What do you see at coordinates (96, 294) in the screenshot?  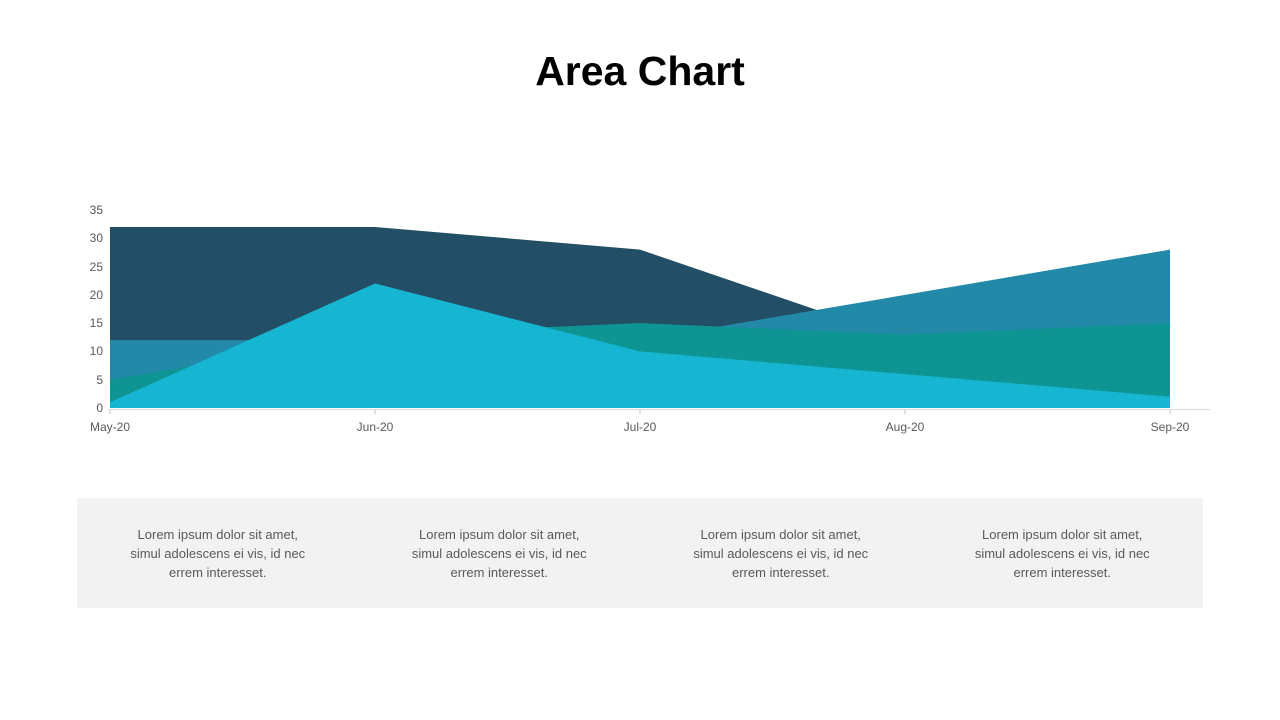 I see `y-tick-label: 20` at bounding box center [96, 294].